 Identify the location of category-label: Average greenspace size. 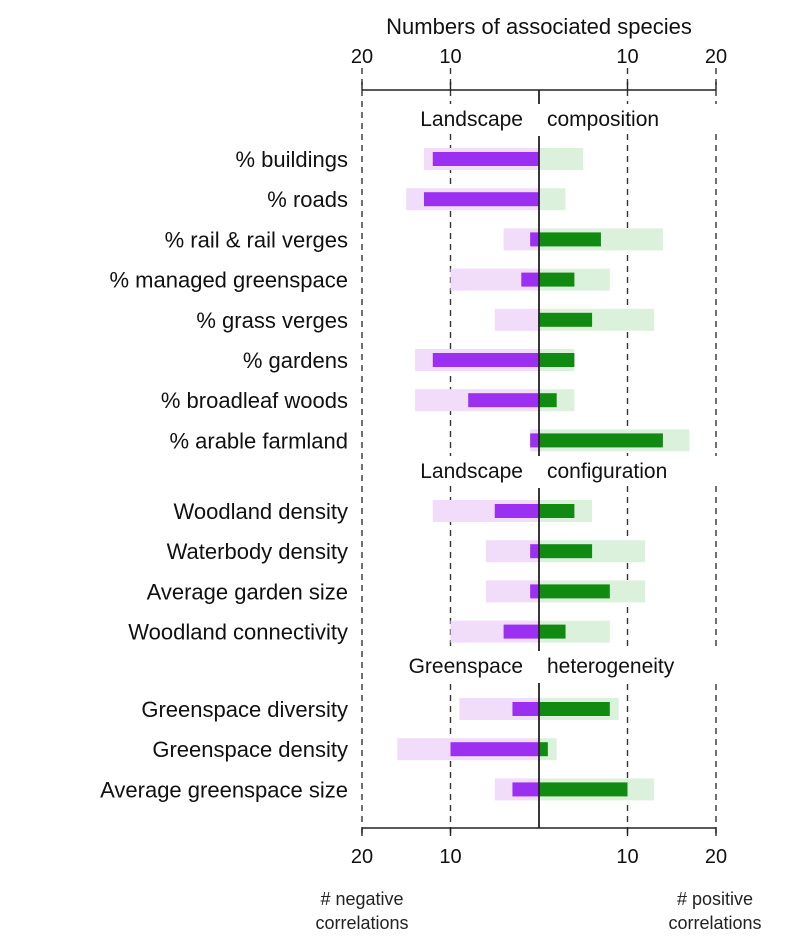
(224, 789).